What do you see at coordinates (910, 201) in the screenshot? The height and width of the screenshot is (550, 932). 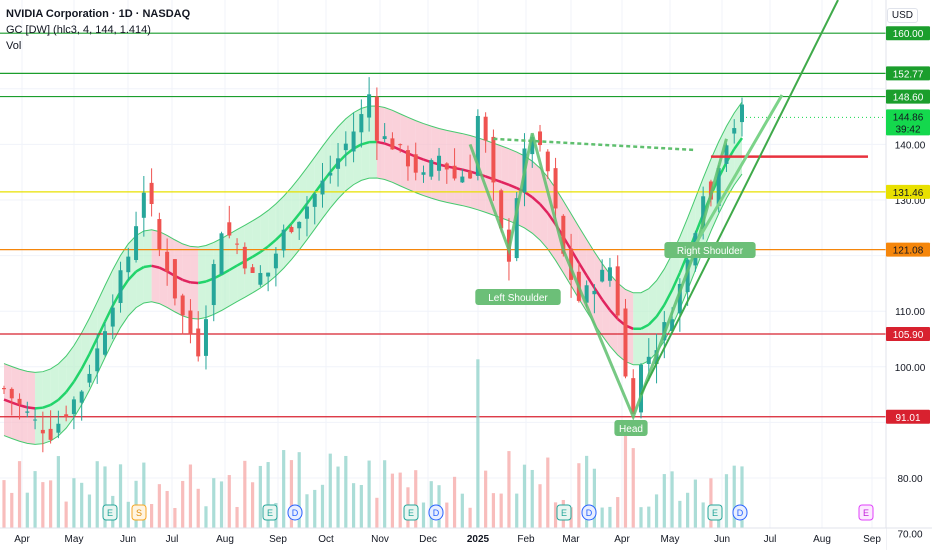 I see `price-tick: 130.00` at bounding box center [910, 201].